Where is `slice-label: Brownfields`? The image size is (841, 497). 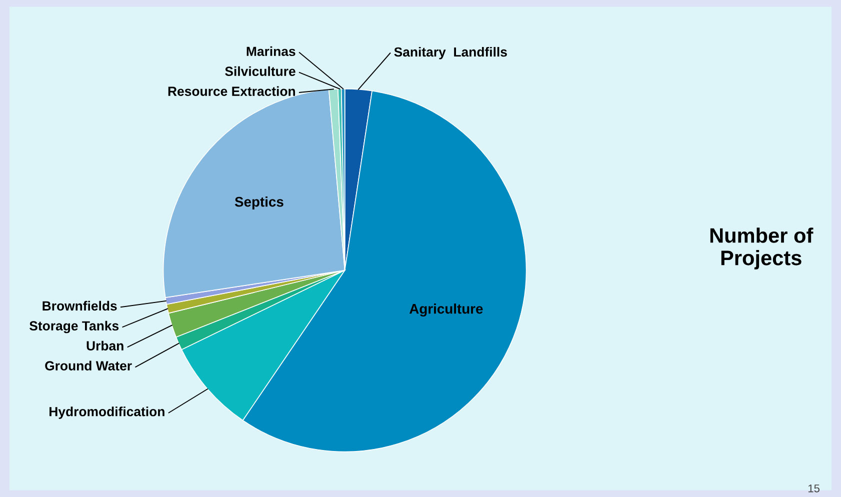 slice-label: Brownfields is located at coordinates (79, 305).